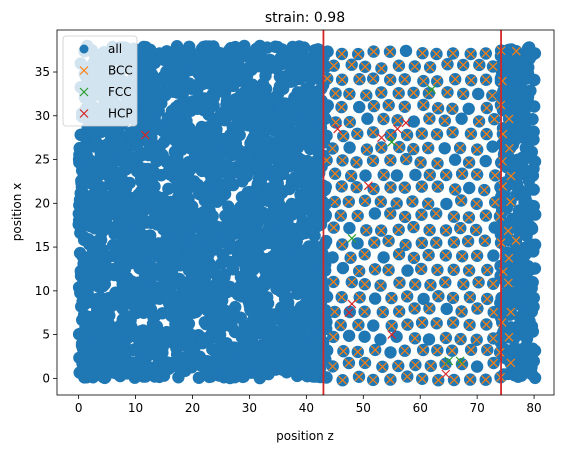  I want to click on legend-label: BCC, so click(120, 71).